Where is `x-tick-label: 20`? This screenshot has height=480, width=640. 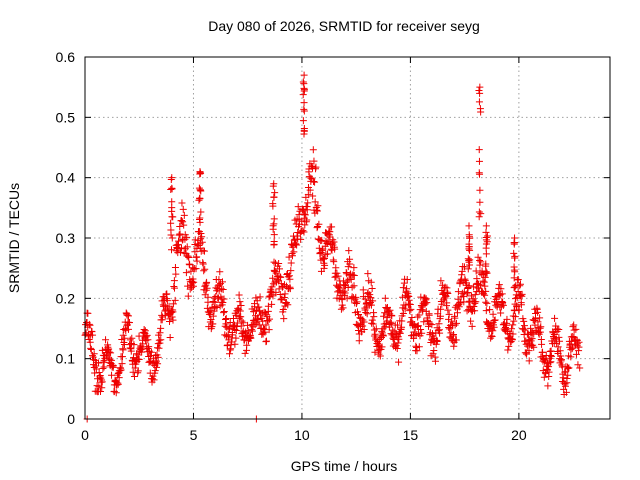
x-tick-label: 20 is located at coordinates (519, 435).